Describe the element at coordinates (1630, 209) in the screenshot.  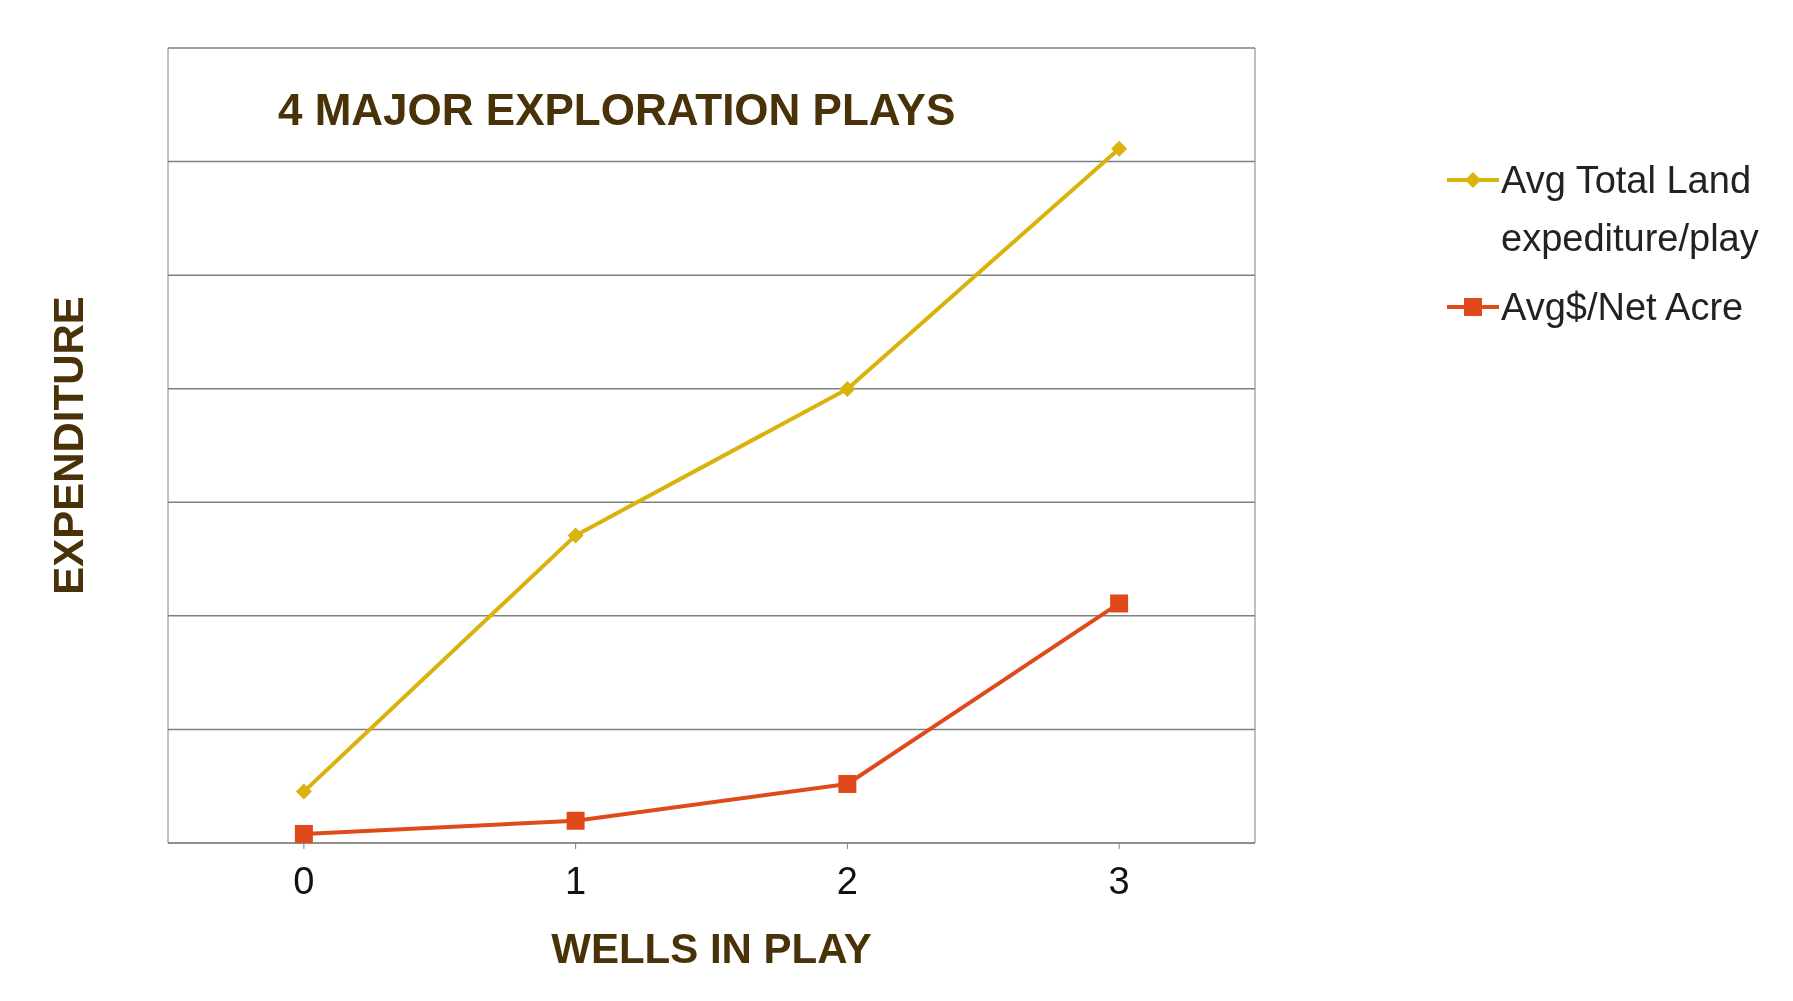
I see `legend-label: Avg Total Land expediture/play` at that location.